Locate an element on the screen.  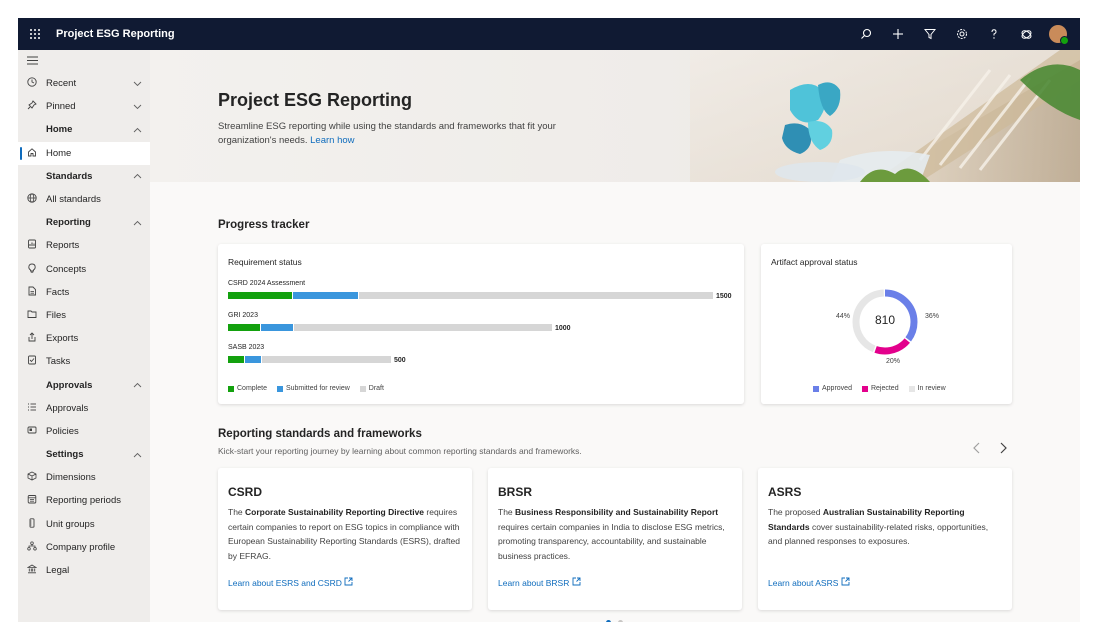
sidebar-label: Recent is located at coordinates (61, 84).